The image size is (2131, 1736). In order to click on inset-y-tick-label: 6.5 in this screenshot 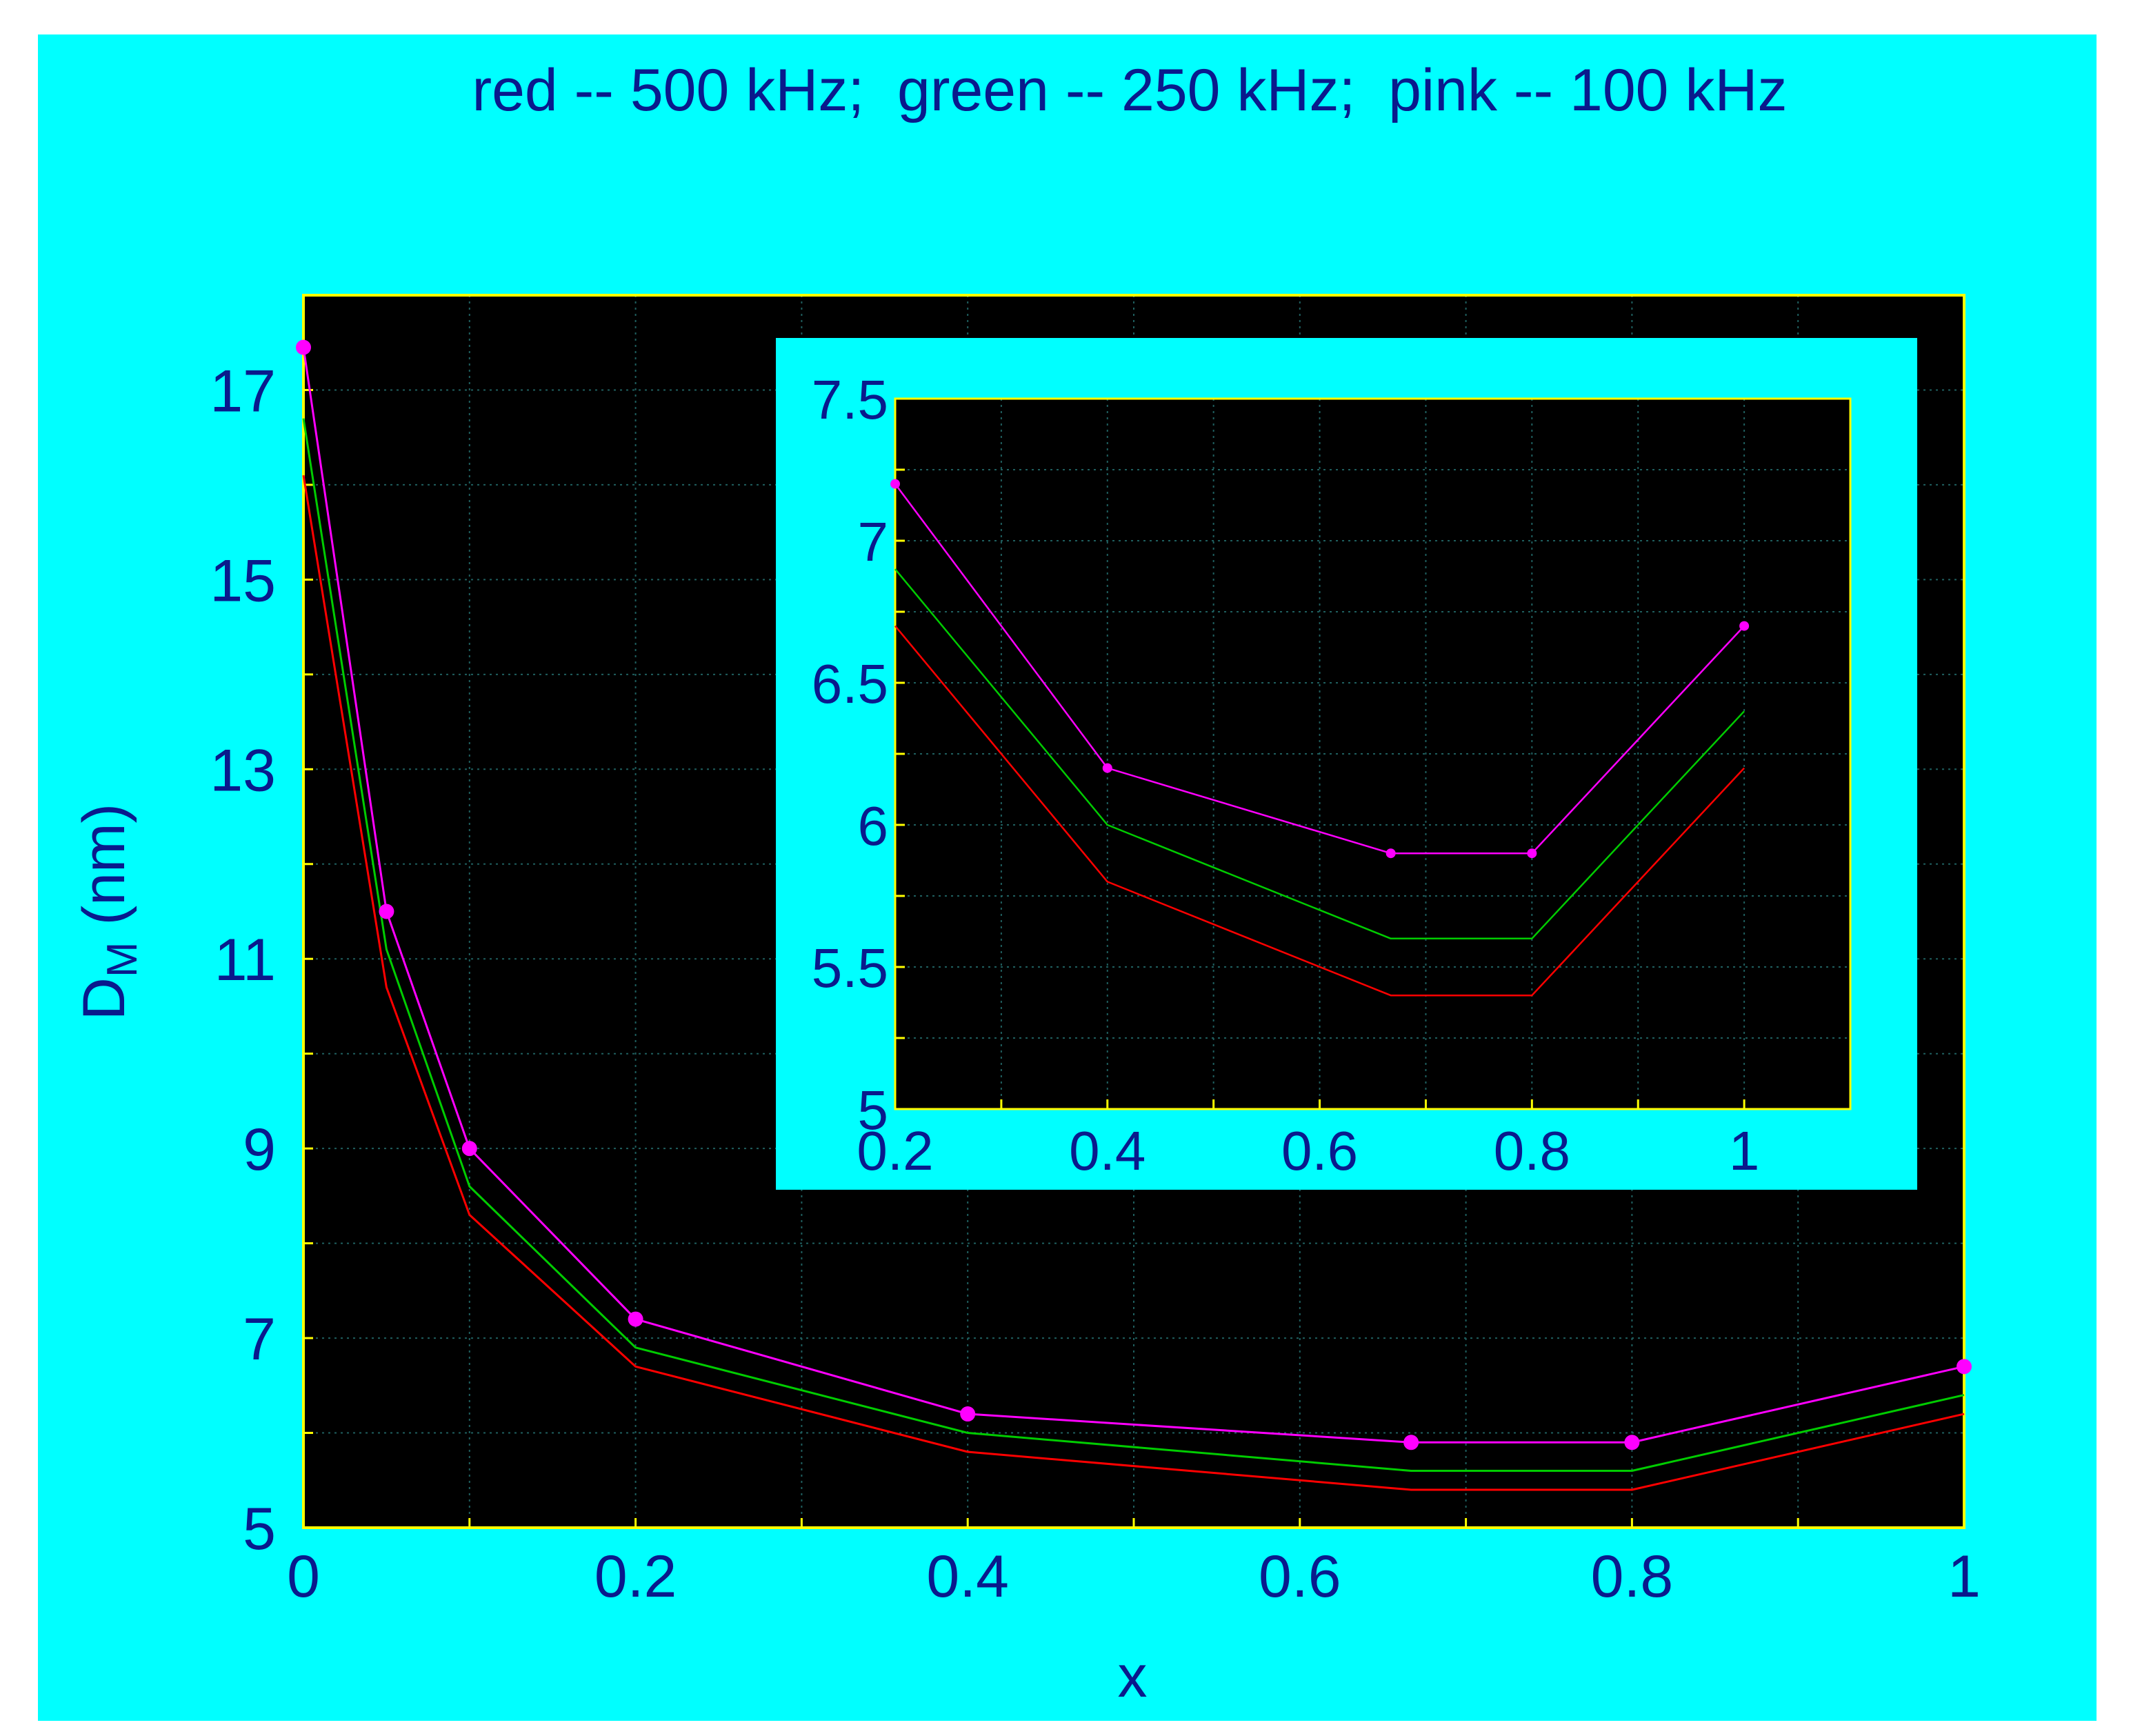, I will do `click(850, 684)`.